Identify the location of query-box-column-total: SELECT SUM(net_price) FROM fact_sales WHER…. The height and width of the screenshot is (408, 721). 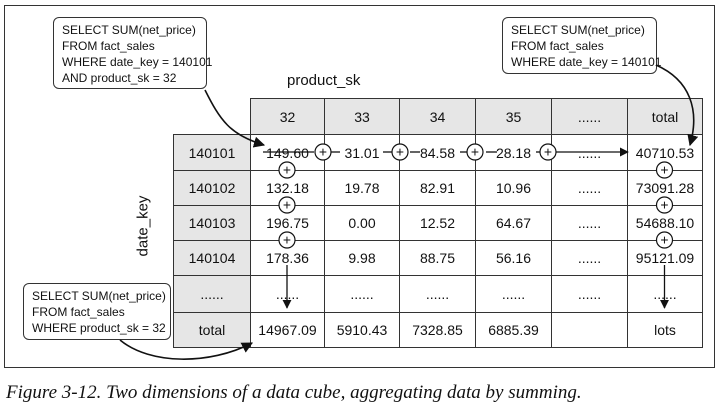
(97, 311).